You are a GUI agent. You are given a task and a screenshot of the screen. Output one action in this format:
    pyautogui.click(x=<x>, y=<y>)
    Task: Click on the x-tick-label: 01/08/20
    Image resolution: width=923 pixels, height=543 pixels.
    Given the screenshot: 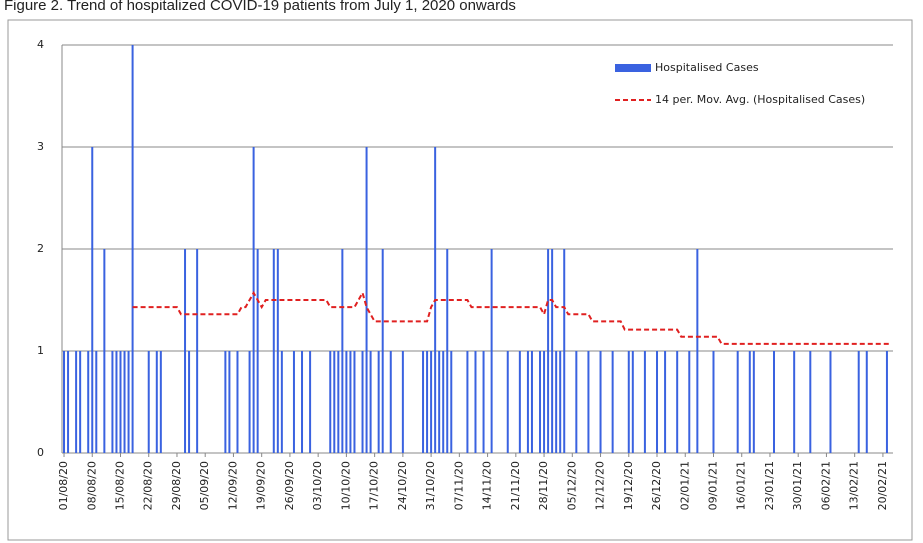 What is the action you would take?
    pyautogui.click(x=63, y=485)
    